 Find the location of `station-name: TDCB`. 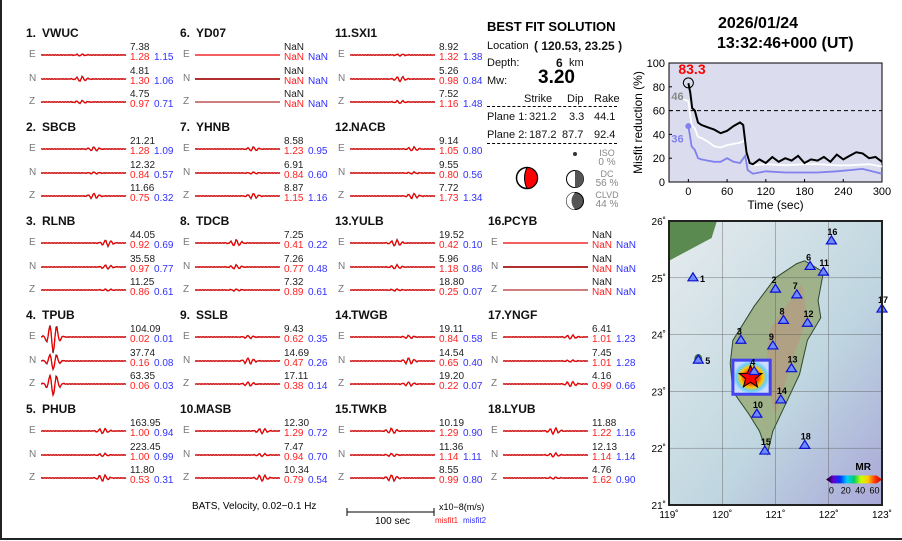

station-name: TDCB is located at coordinates (213, 221).